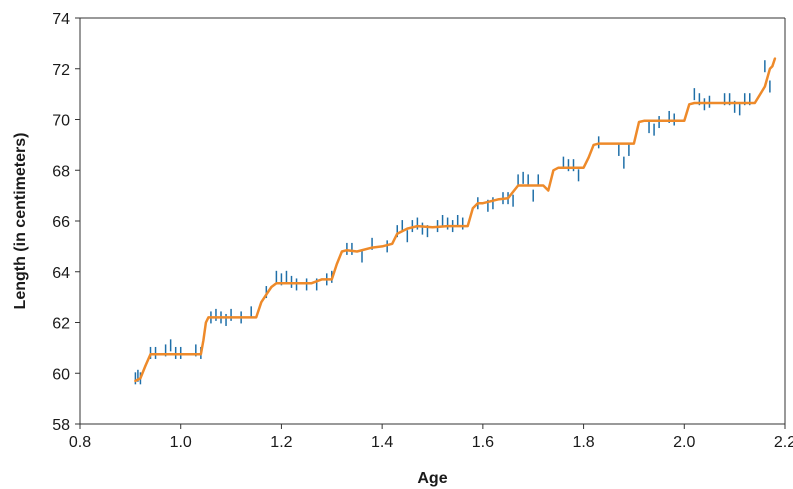 This screenshot has height=489, width=793. I want to click on y-tick-label: 72, so click(61, 70).